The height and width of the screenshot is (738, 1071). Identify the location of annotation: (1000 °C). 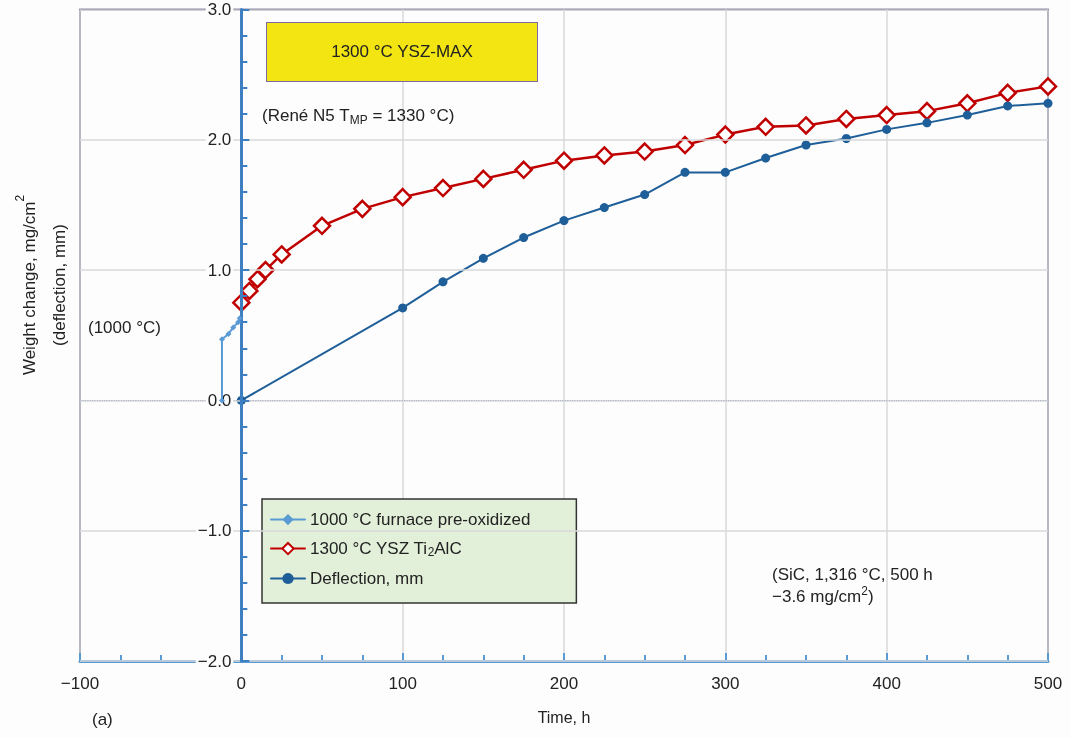
(124, 327).